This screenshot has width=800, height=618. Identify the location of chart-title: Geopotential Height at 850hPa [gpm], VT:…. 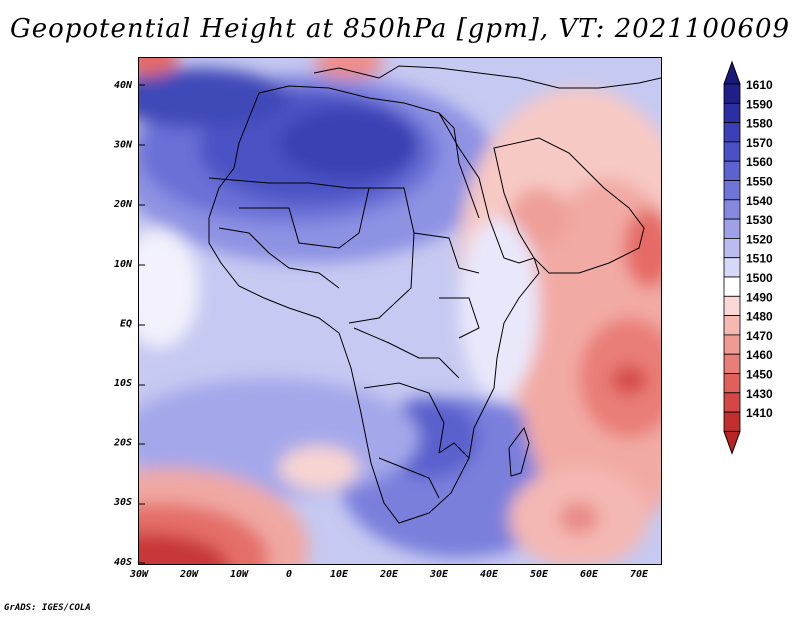
(400, 29).